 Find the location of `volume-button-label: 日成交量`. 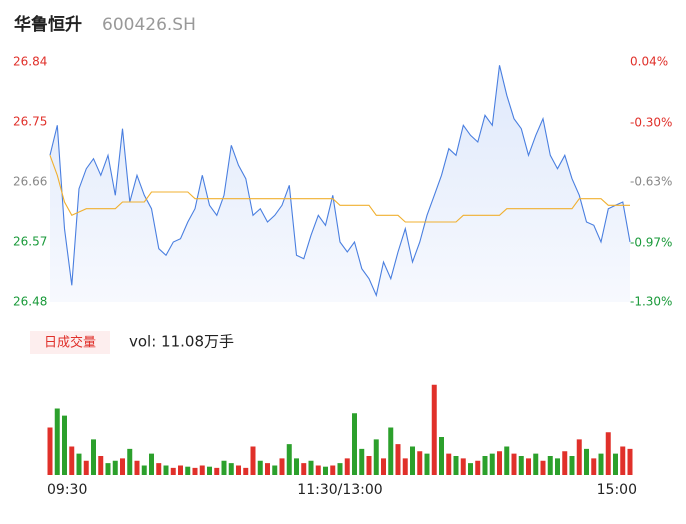

volume-button-label: 日成交量 is located at coordinates (70, 343).